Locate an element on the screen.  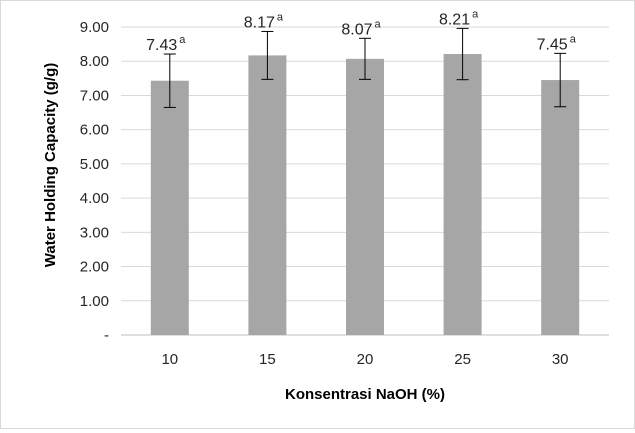
y-tick-label: 8.00 is located at coordinates (94, 61).